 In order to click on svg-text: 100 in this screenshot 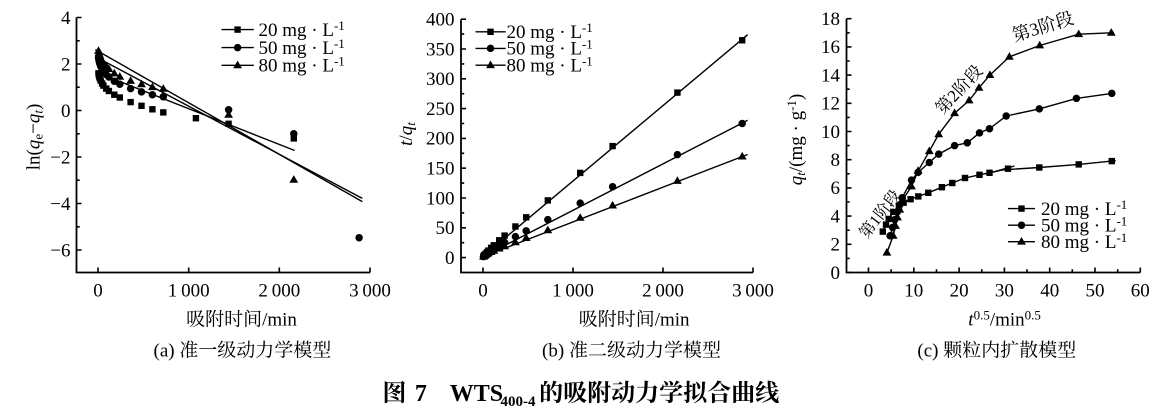, I will do `click(440, 198)`.